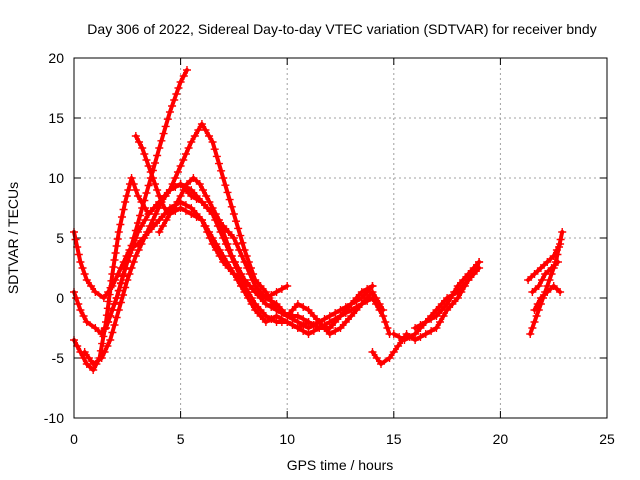 The height and width of the screenshot is (480, 640). Describe the element at coordinates (56, 118) in the screenshot. I see `y-tick-label: 15` at that location.